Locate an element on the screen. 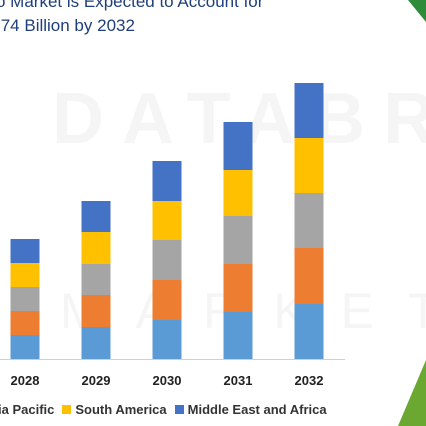 This screenshot has width=426, height=426. bar-segment-south-america-2032 is located at coordinates (309, 165).